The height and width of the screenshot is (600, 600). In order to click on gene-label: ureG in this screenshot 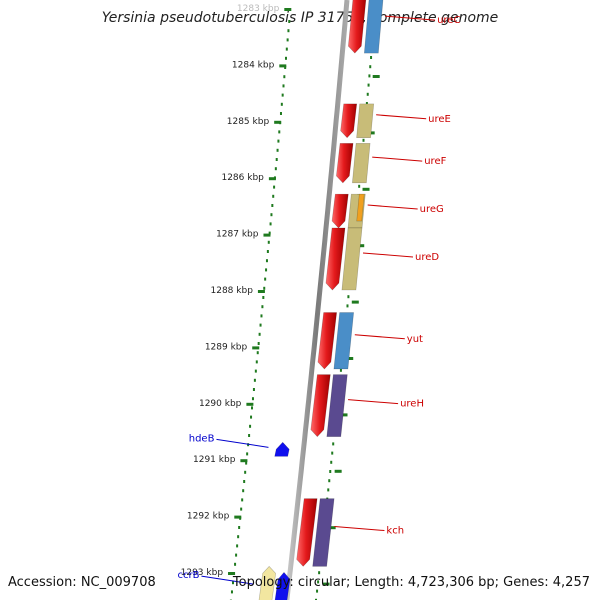, I will do `click(432, 209)`.